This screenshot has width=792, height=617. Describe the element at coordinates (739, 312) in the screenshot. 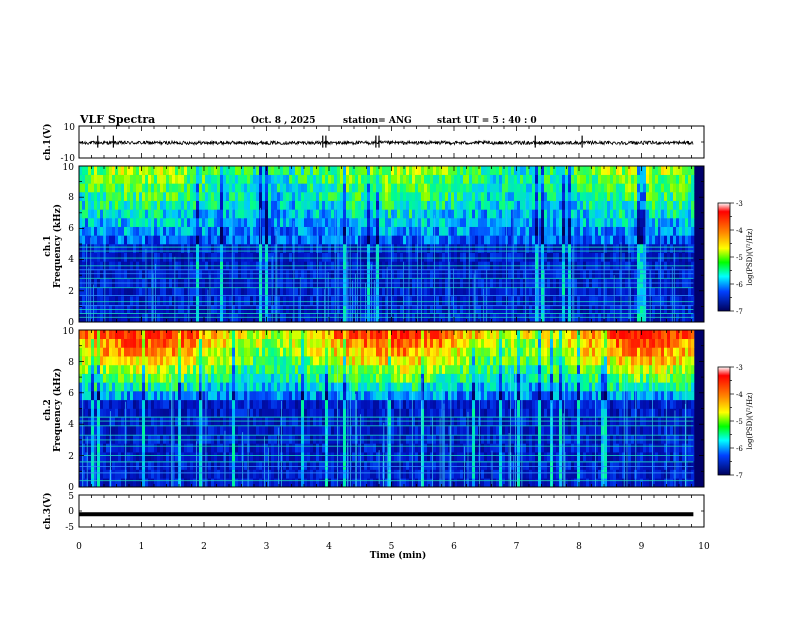

I see `ch1-cb-tick-m7: -7` at that location.